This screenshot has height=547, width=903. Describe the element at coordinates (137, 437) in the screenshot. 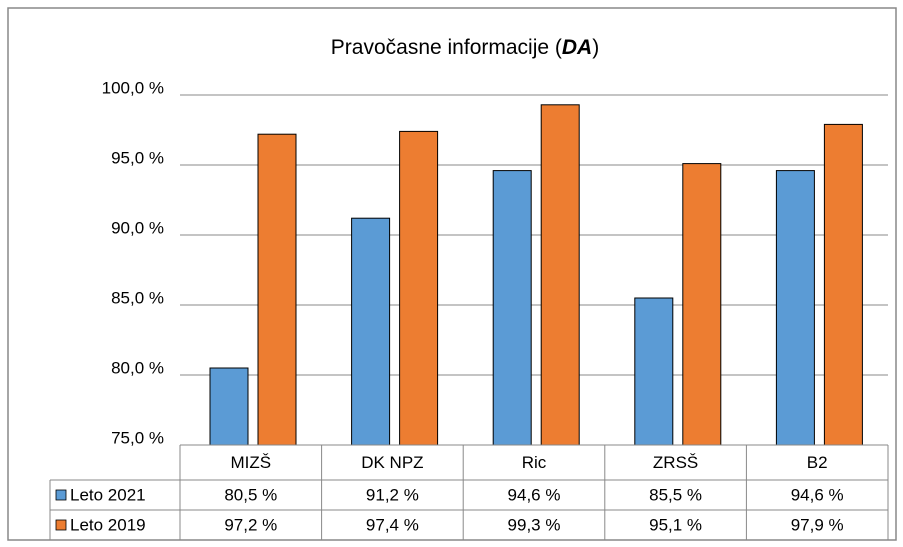

I see `y-tick-label: 75,0 %` at that location.